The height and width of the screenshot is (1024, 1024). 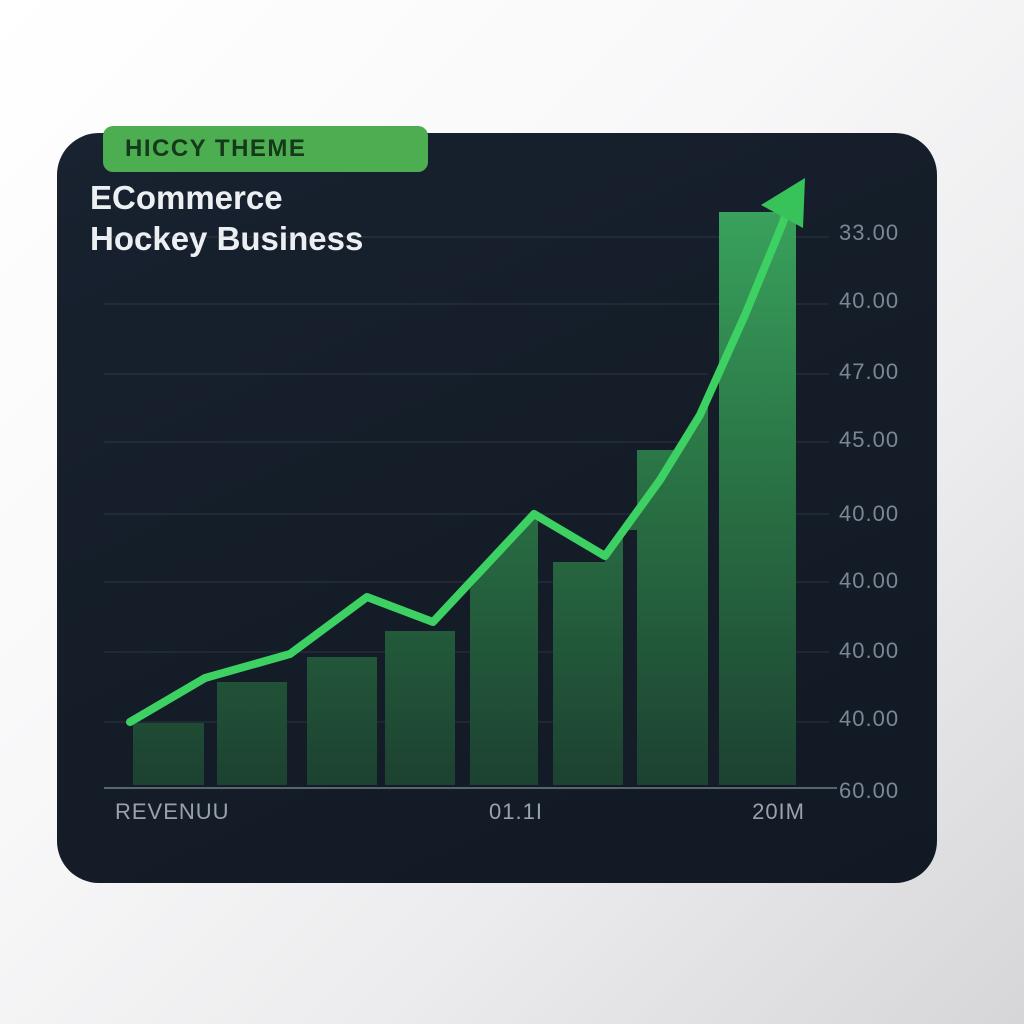 I want to click on theme-badge: HICCY THEME, so click(x=265, y=149).